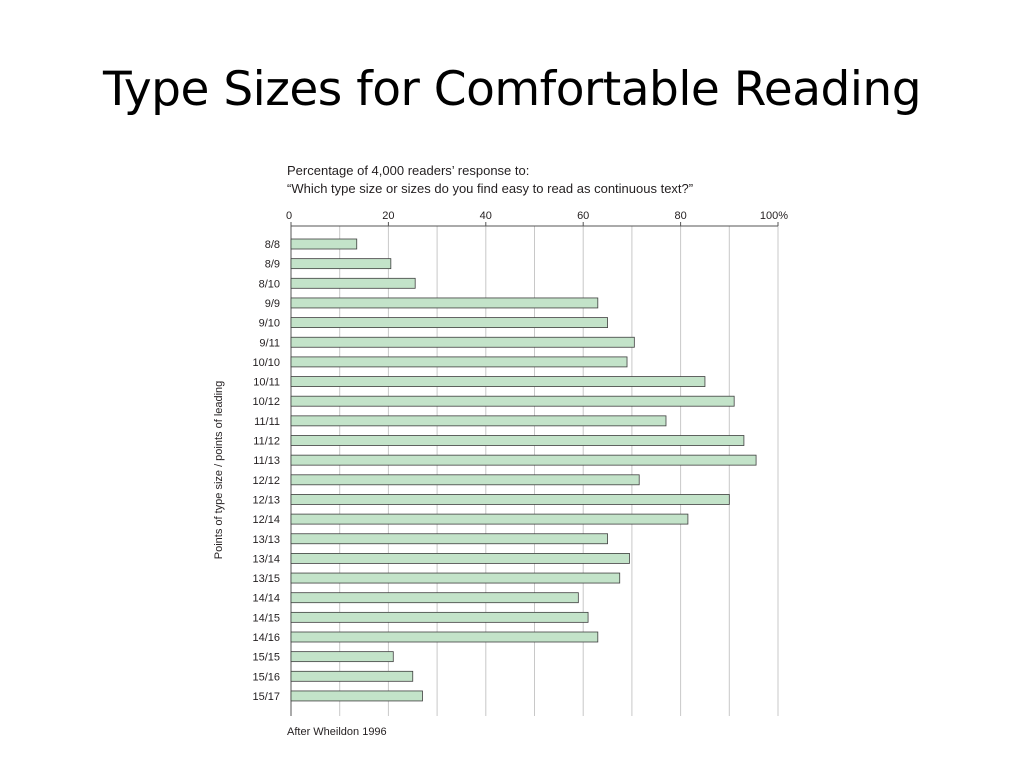  Describe the element at coordinates (266, 500) in the screenshot. I see `category-label: 12/13` at that location.